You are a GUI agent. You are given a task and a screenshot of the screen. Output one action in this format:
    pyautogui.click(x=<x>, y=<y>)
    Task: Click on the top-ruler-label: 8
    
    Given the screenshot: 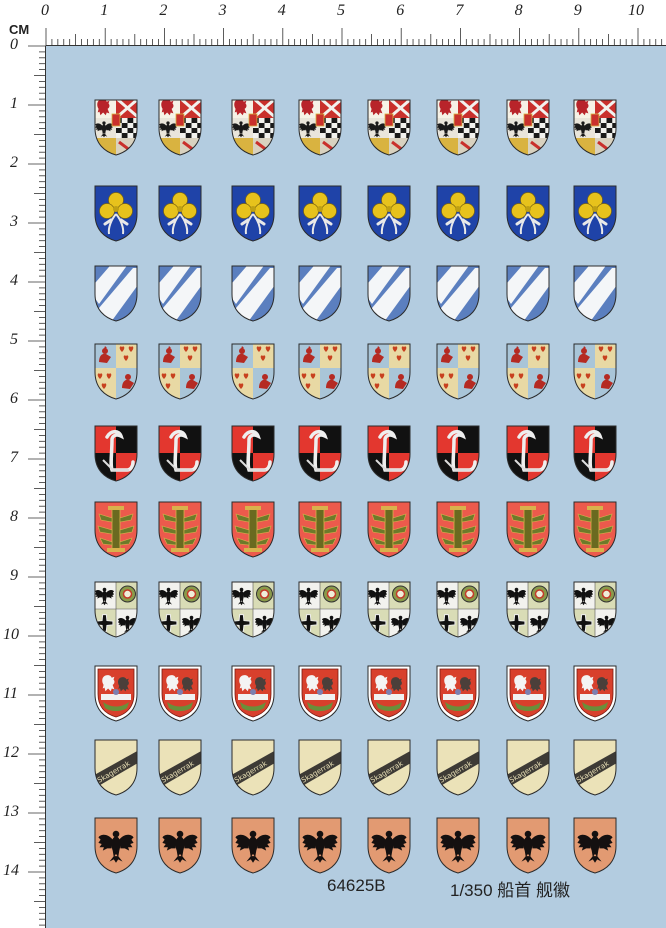 What is the action you would take?
    pyautogui.click(x=518, y=10)
    